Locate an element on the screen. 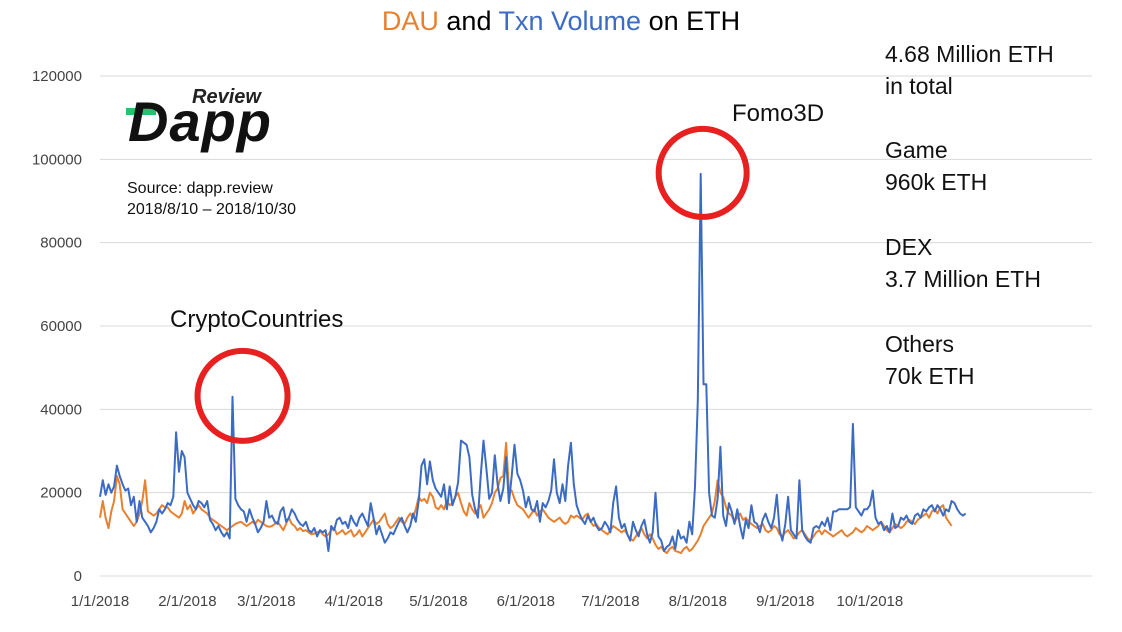 This screenshot has width=1122, height=632. title-txn: Txn Volume is located at coordinates (570, 21).